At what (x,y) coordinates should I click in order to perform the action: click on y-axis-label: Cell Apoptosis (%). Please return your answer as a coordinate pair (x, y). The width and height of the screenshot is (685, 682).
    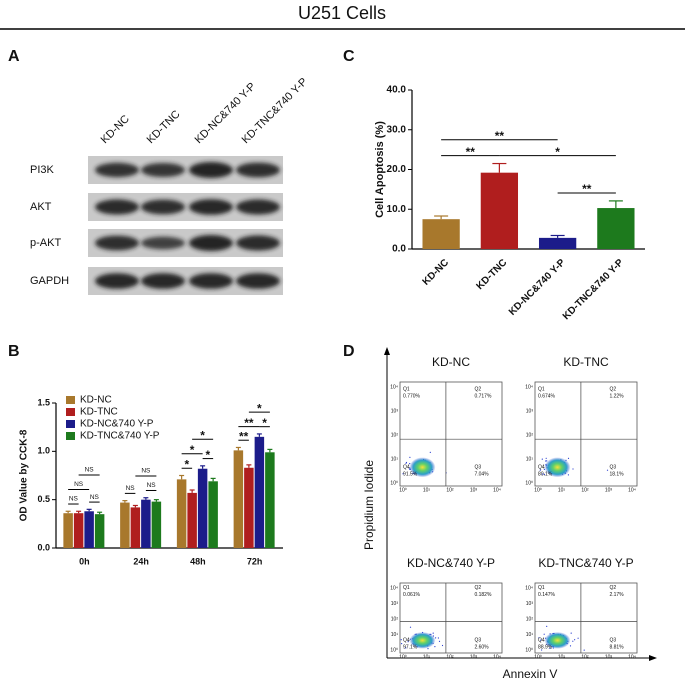
    Looking at the image, I should click on (380, 169).